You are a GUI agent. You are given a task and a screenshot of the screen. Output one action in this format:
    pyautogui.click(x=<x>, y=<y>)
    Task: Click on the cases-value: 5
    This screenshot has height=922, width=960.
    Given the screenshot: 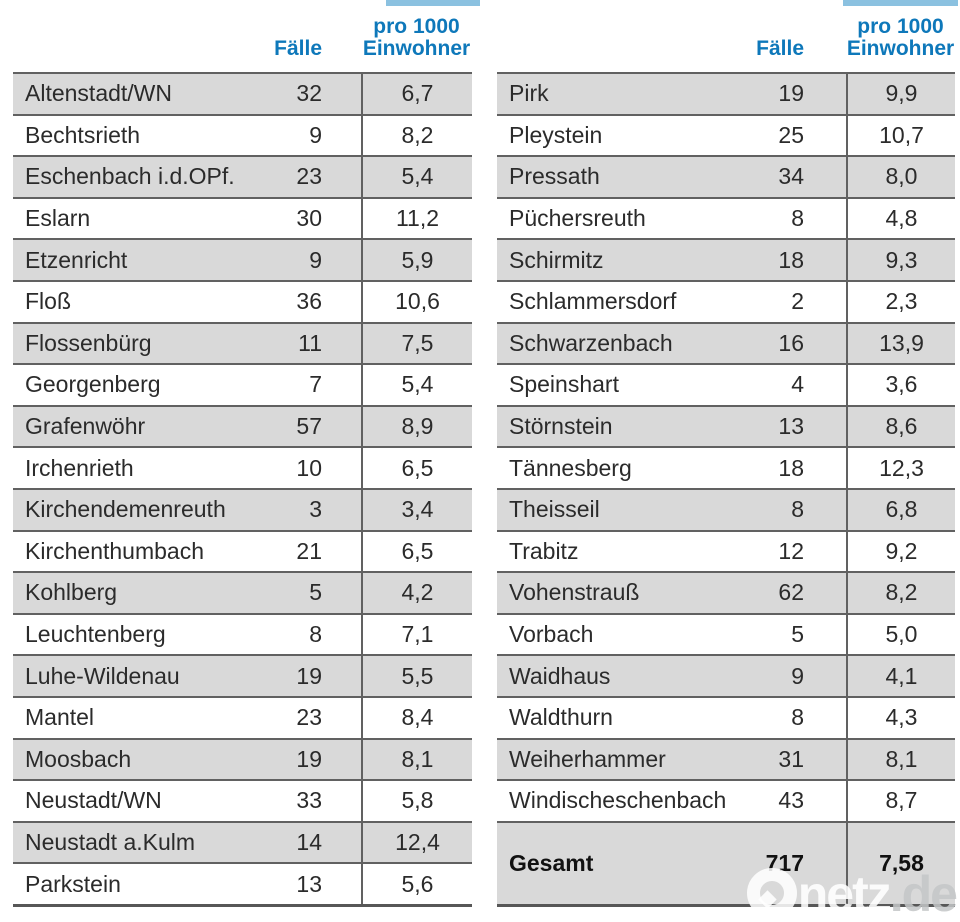 What is the action you would take?
    pyautogui.click(x=315, y=592)
    